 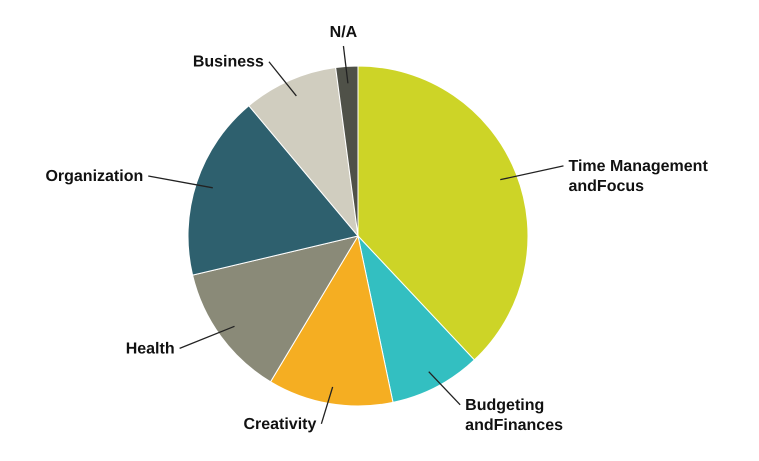 What do you see at coordinates (514, 415) in the screenshot?
I see `slice-label: Budgeting andFinances` at bounding box center [514, 415].